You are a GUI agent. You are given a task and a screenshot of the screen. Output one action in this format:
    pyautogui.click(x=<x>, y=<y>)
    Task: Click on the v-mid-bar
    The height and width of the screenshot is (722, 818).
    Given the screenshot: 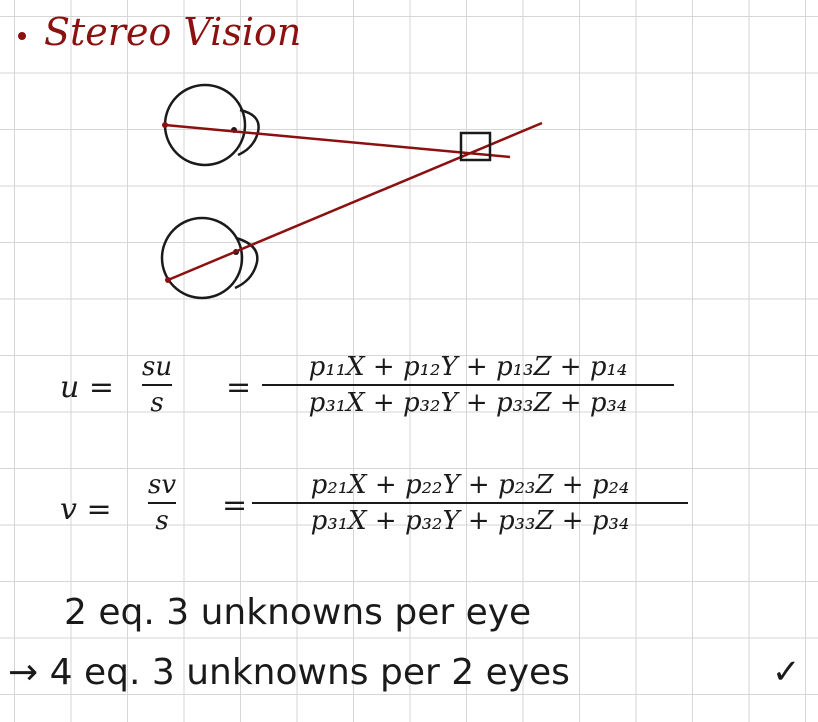 What is the action you would take?
    pyautogui.click(x=162, y=503)
    